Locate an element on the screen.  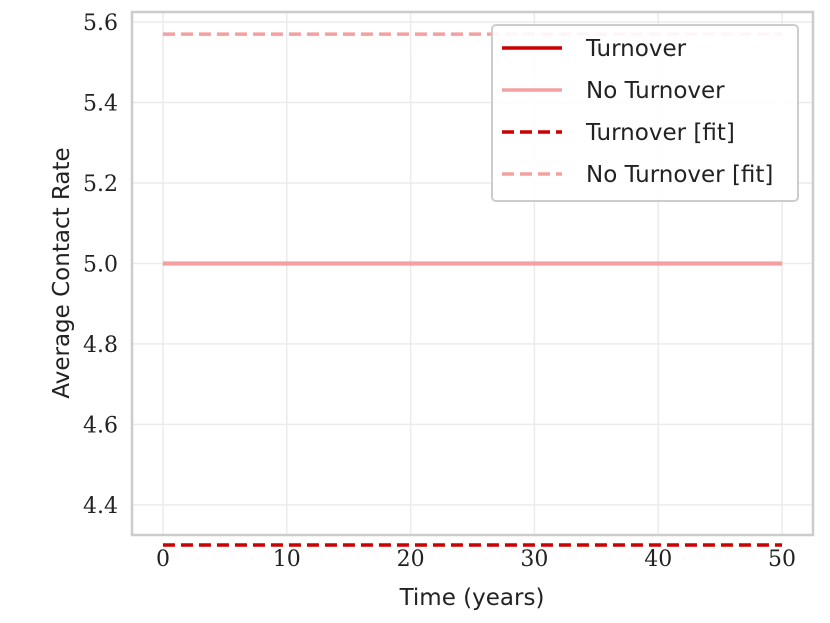
legend-label: No Turnover is located at coordinates (655, 91).